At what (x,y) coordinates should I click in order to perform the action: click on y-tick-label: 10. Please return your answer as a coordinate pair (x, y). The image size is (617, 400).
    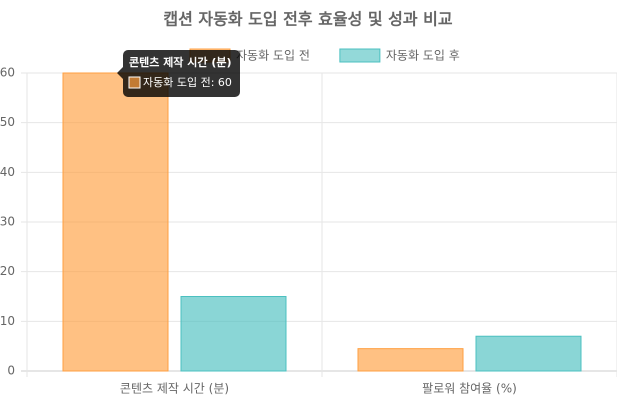
    Looking at the image, I should click on (7, 321).